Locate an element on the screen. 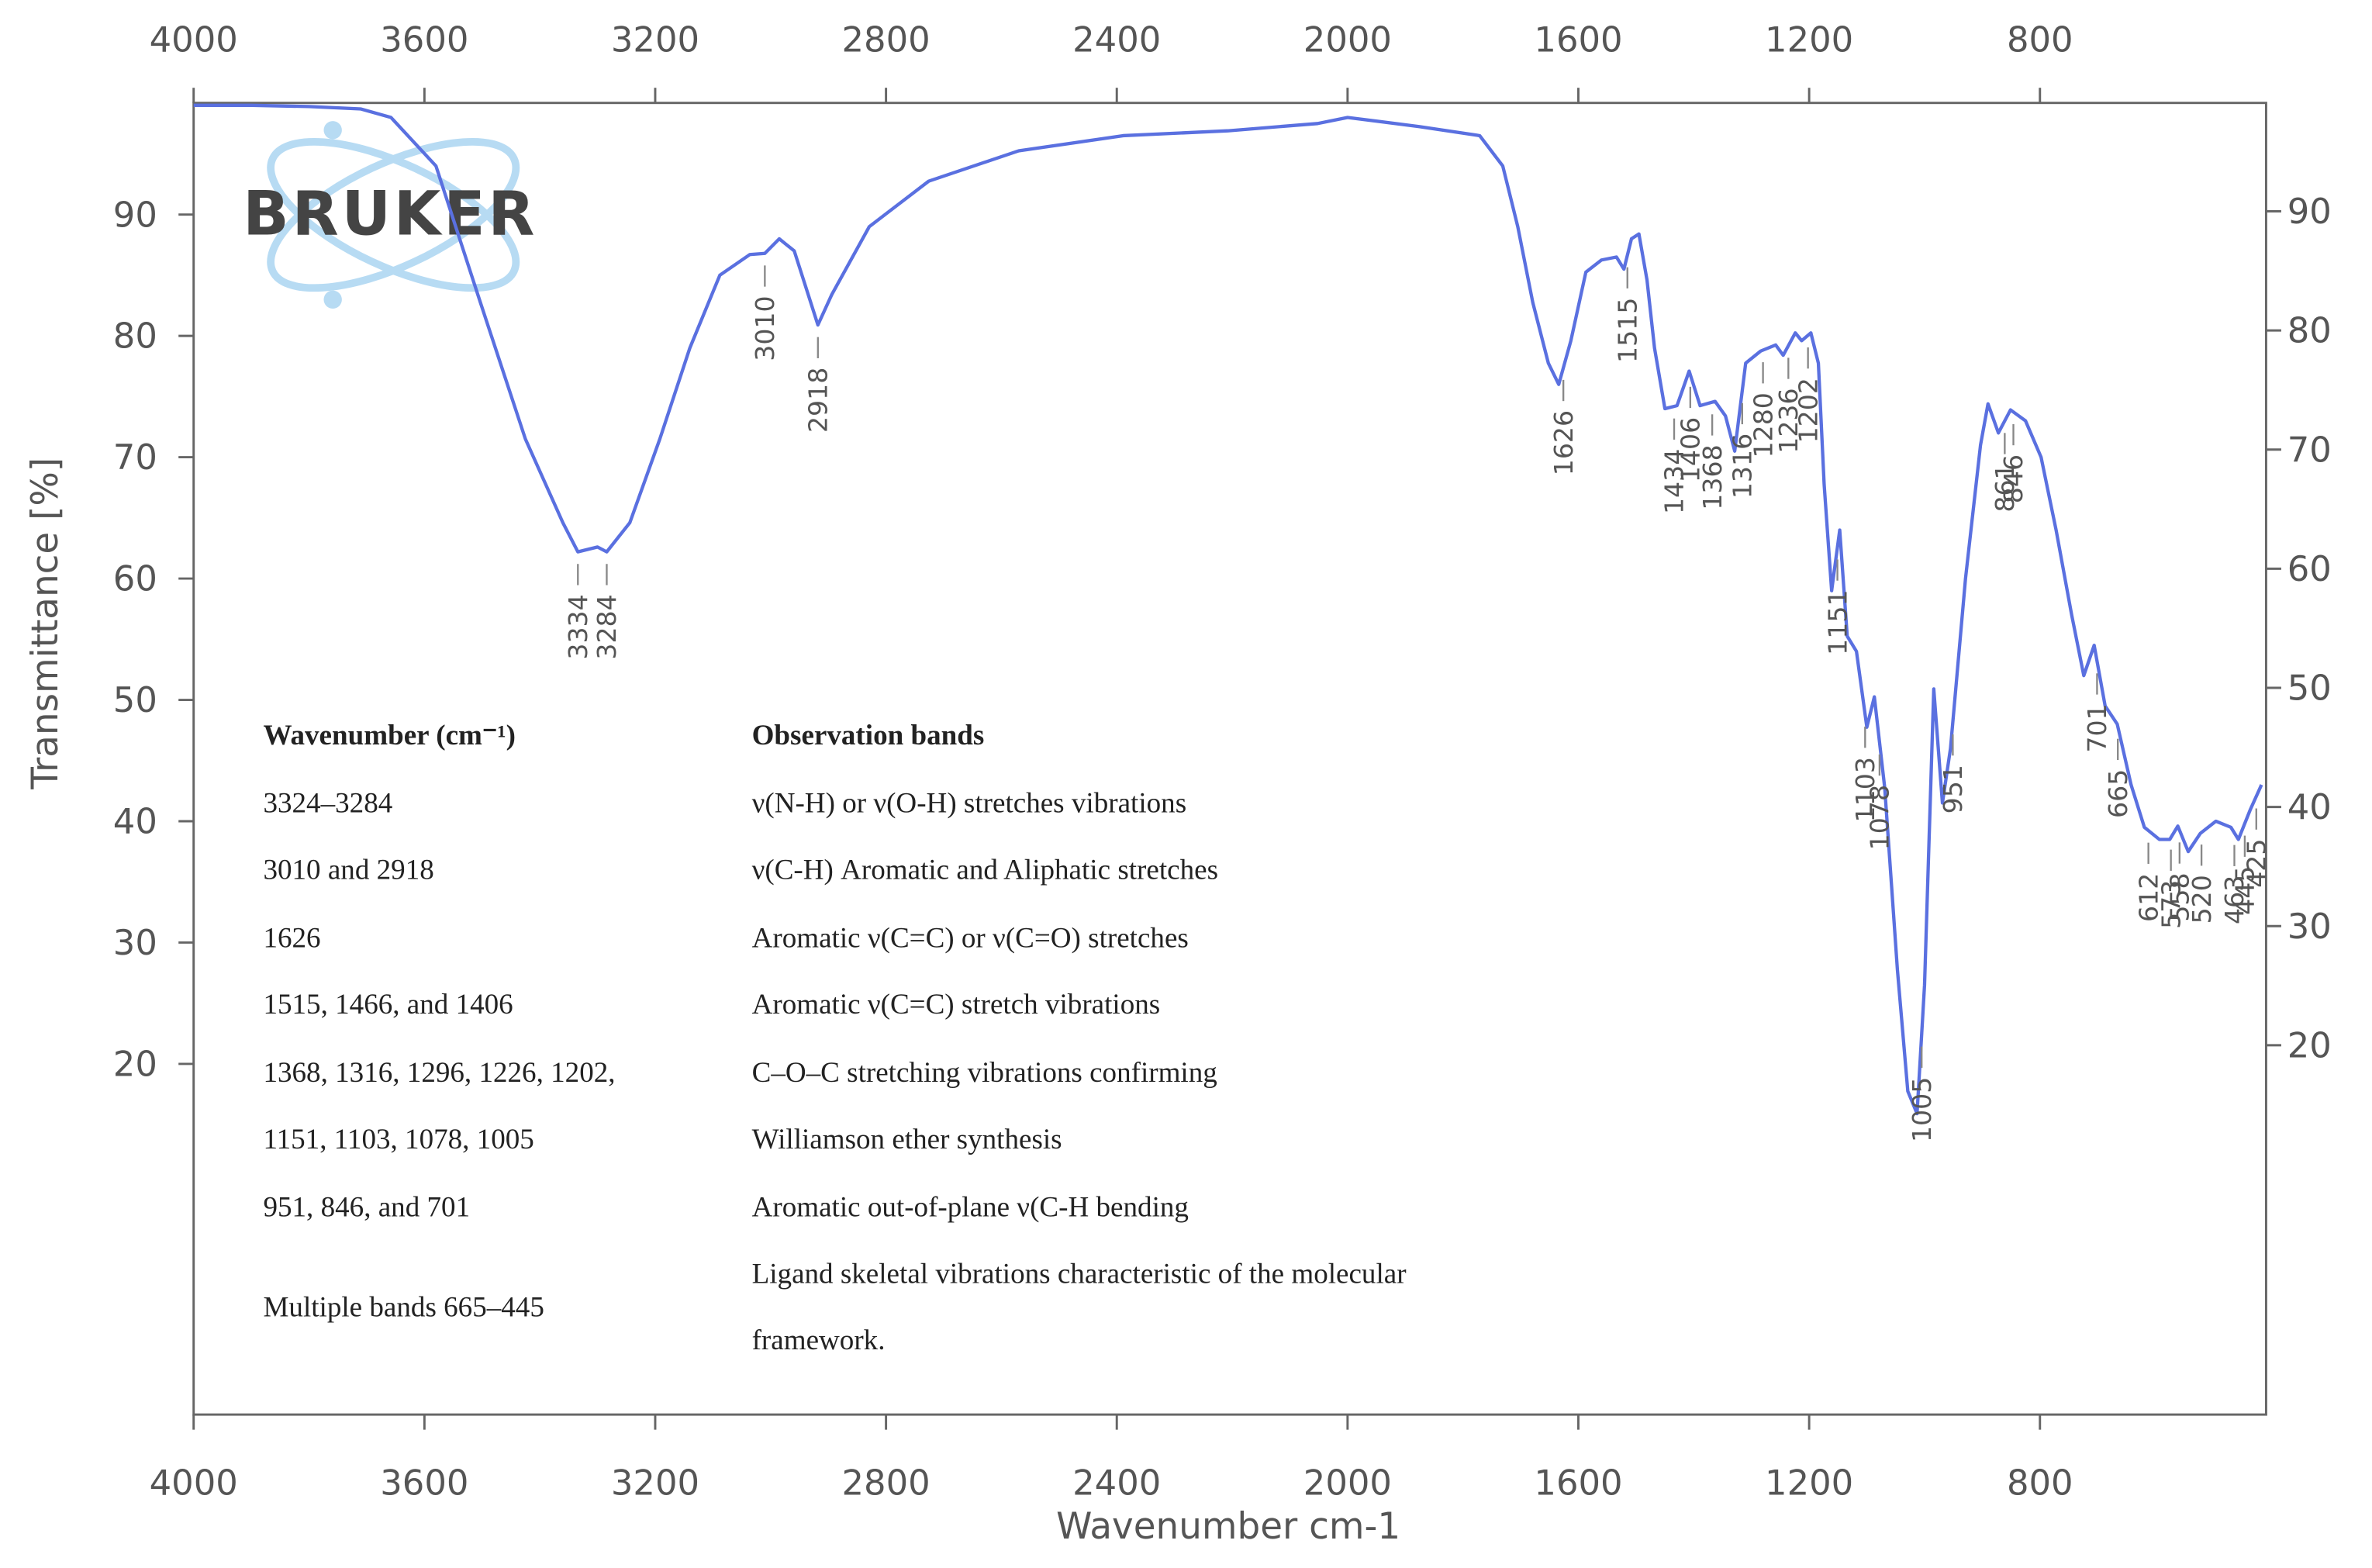 The width and height of the screenshot is (2372, 1568). peak-label: 1078 is located at coordinates (1880, 817).